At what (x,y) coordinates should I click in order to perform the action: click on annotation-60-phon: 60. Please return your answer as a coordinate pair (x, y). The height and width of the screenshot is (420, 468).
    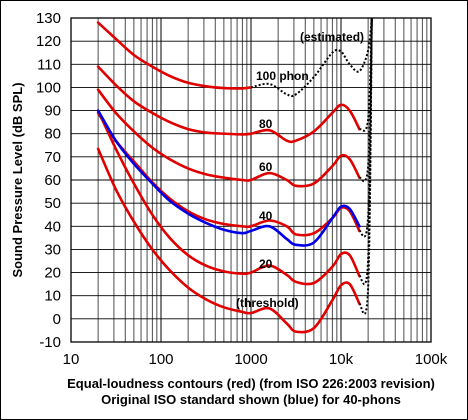
    Looking at the image, I should click on (266, 167).